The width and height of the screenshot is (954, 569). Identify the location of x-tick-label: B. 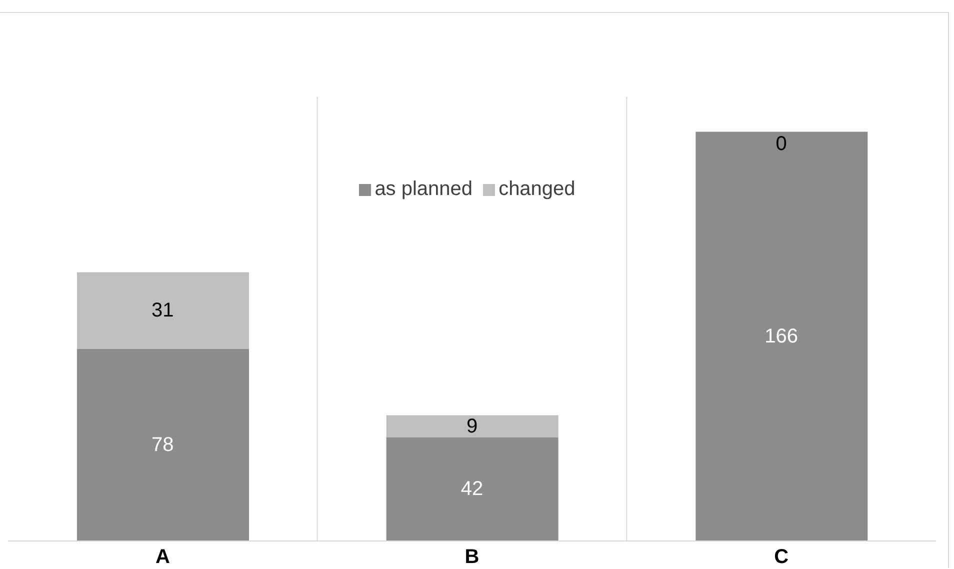
(472, 557).